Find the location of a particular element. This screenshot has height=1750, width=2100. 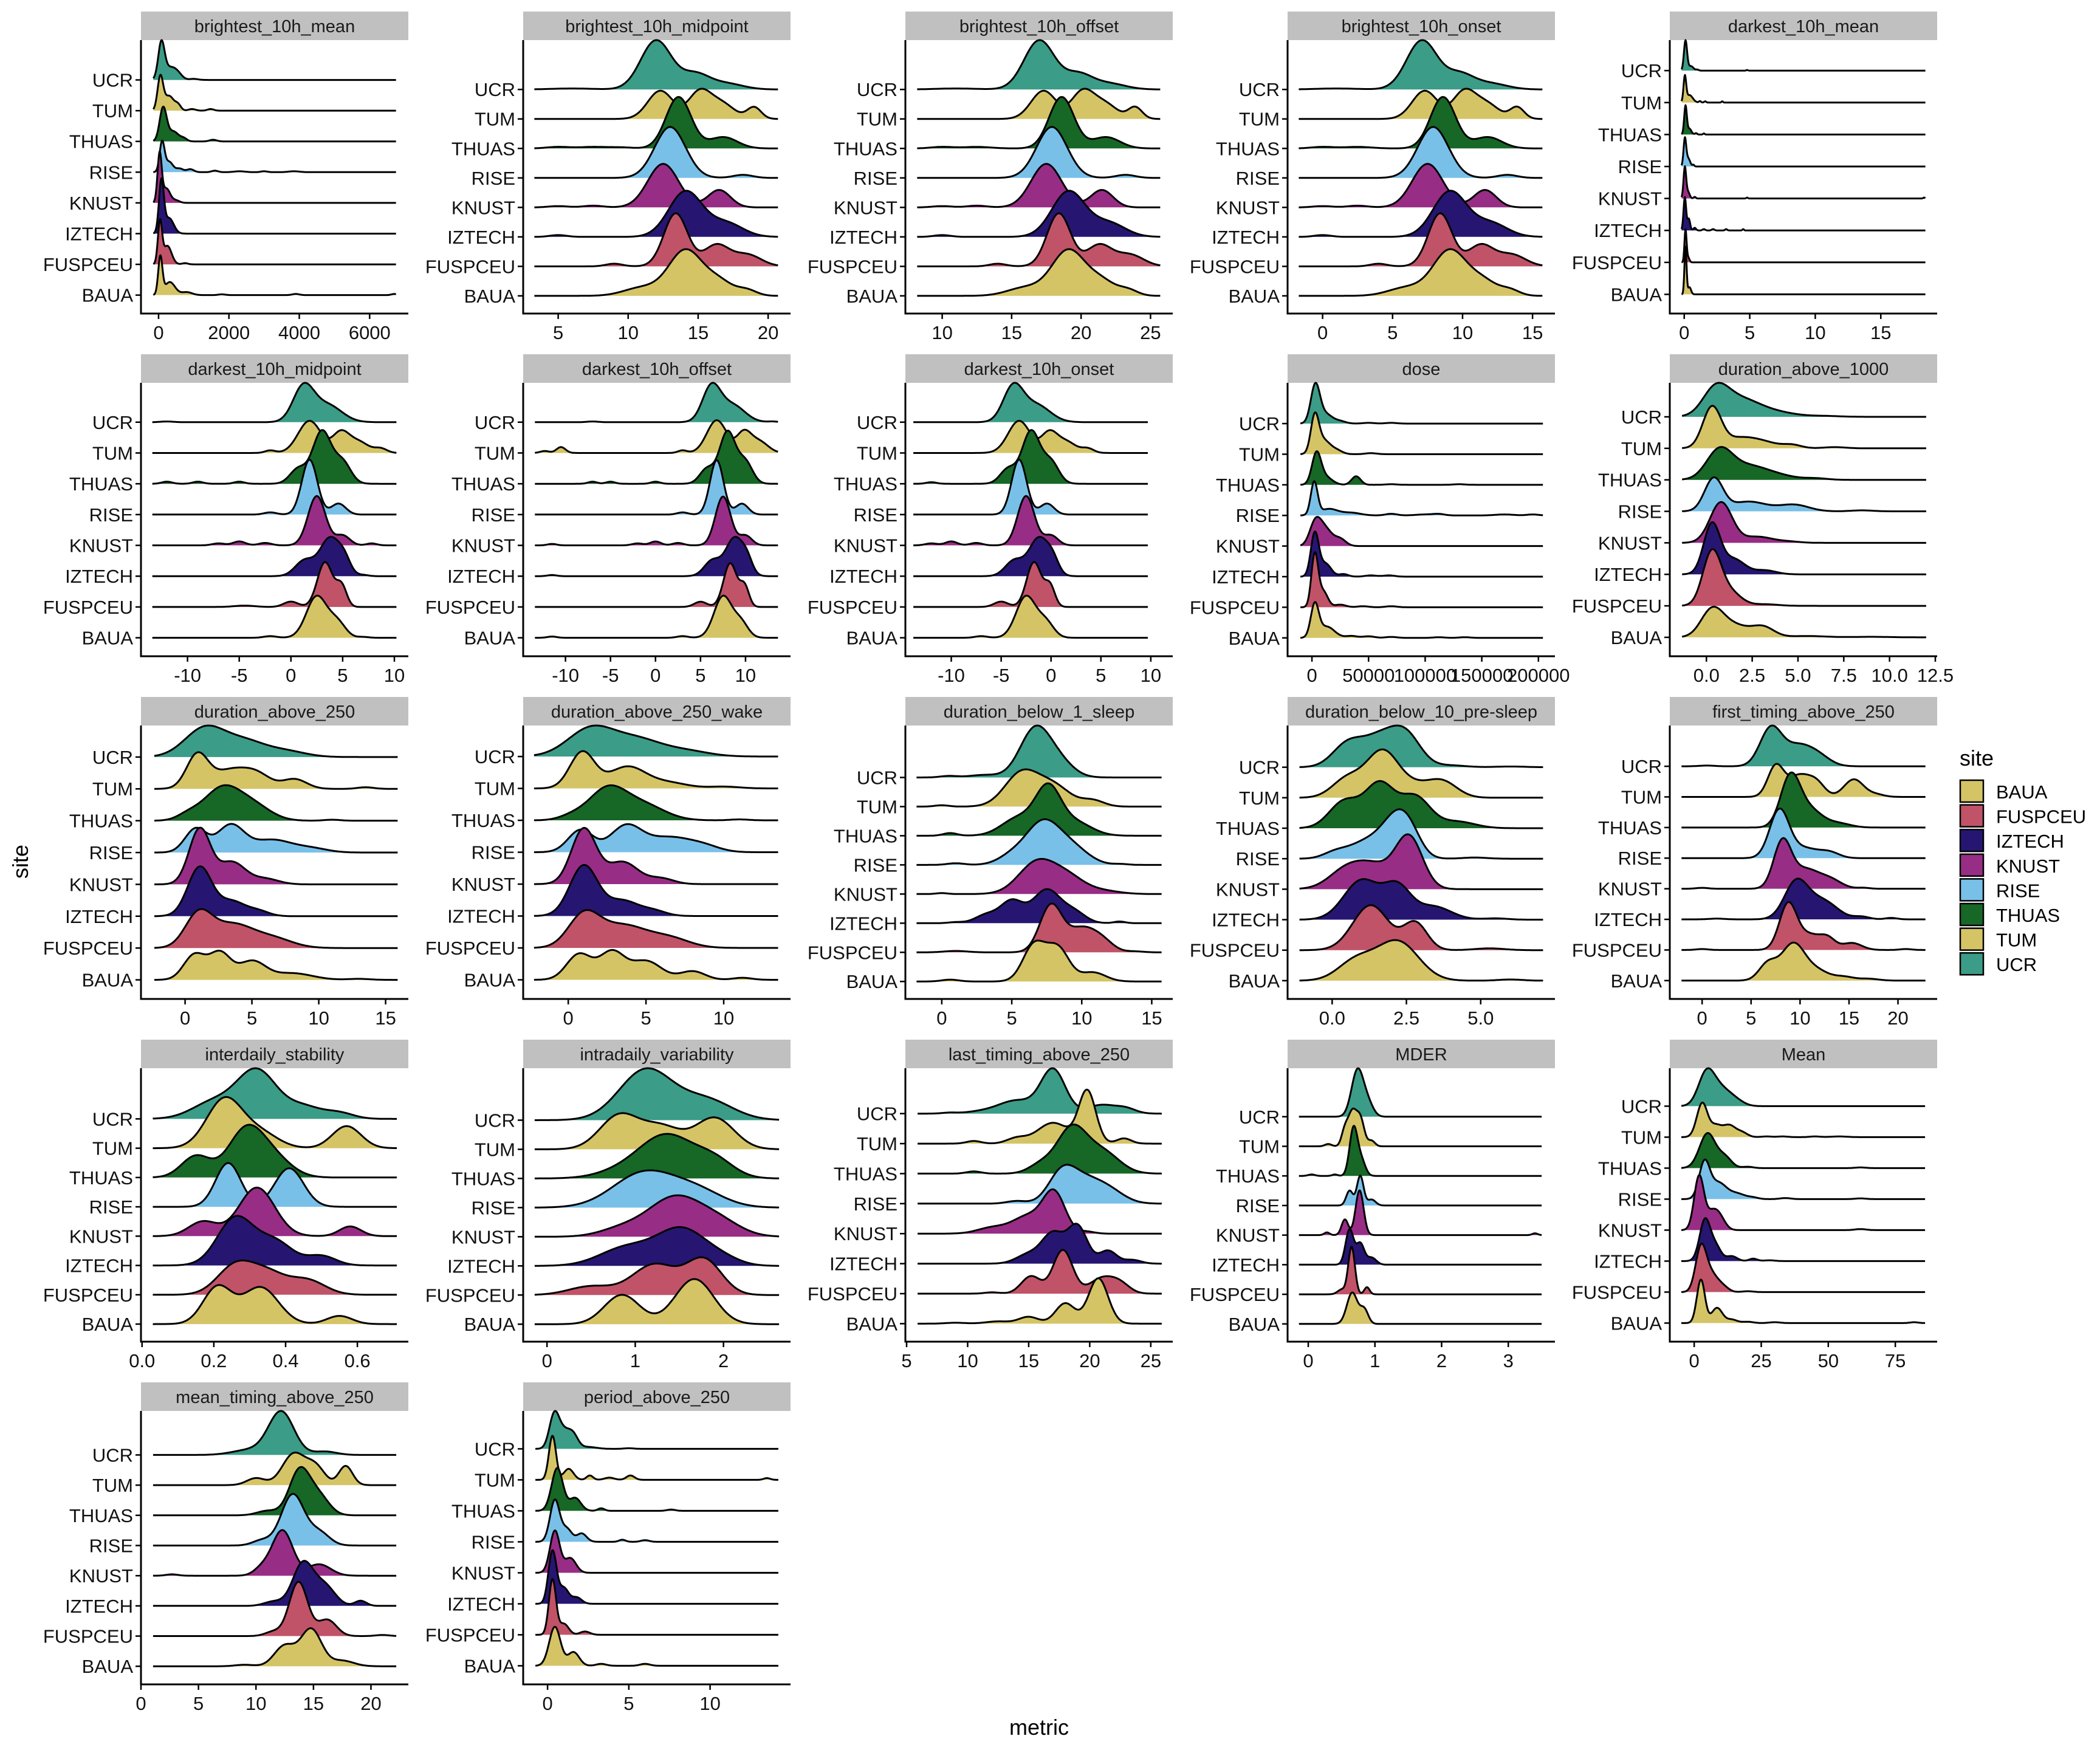

legend-key-FUSPCEU is located at coordinates (1972, 816).